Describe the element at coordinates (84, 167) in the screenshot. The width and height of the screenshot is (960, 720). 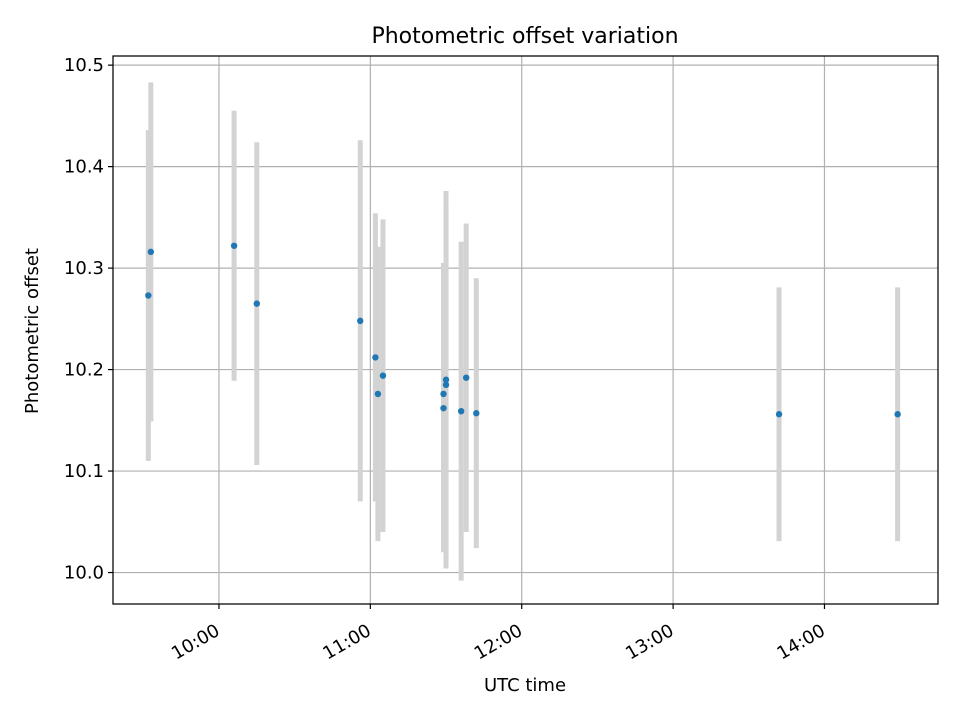
I see `y-tick-label: 10.4` at that location.